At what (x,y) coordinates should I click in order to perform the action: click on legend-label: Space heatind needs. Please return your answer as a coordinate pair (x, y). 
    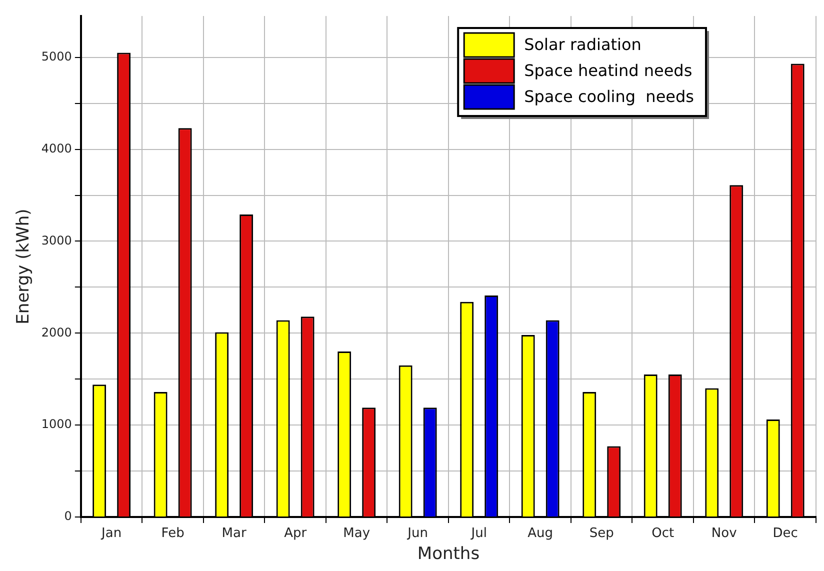
    Looking at the image, I should click on (608, 70).